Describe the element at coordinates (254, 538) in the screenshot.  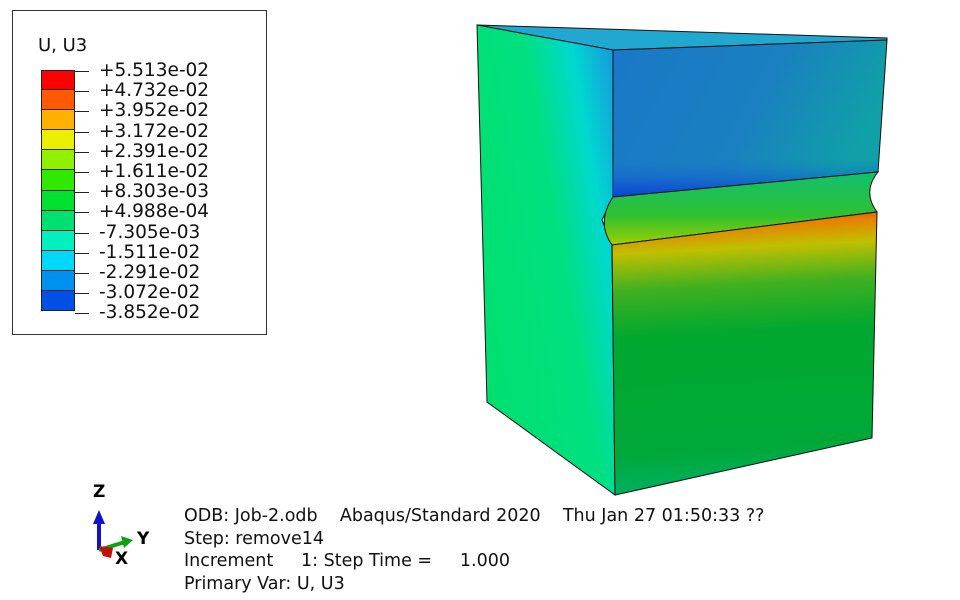
I see `step-line: Step: remove14` at that location.